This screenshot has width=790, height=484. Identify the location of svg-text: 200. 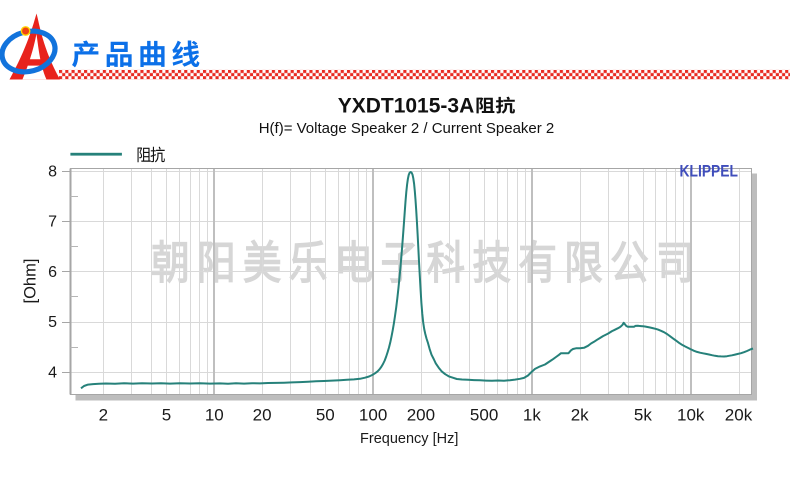
(421, 415).